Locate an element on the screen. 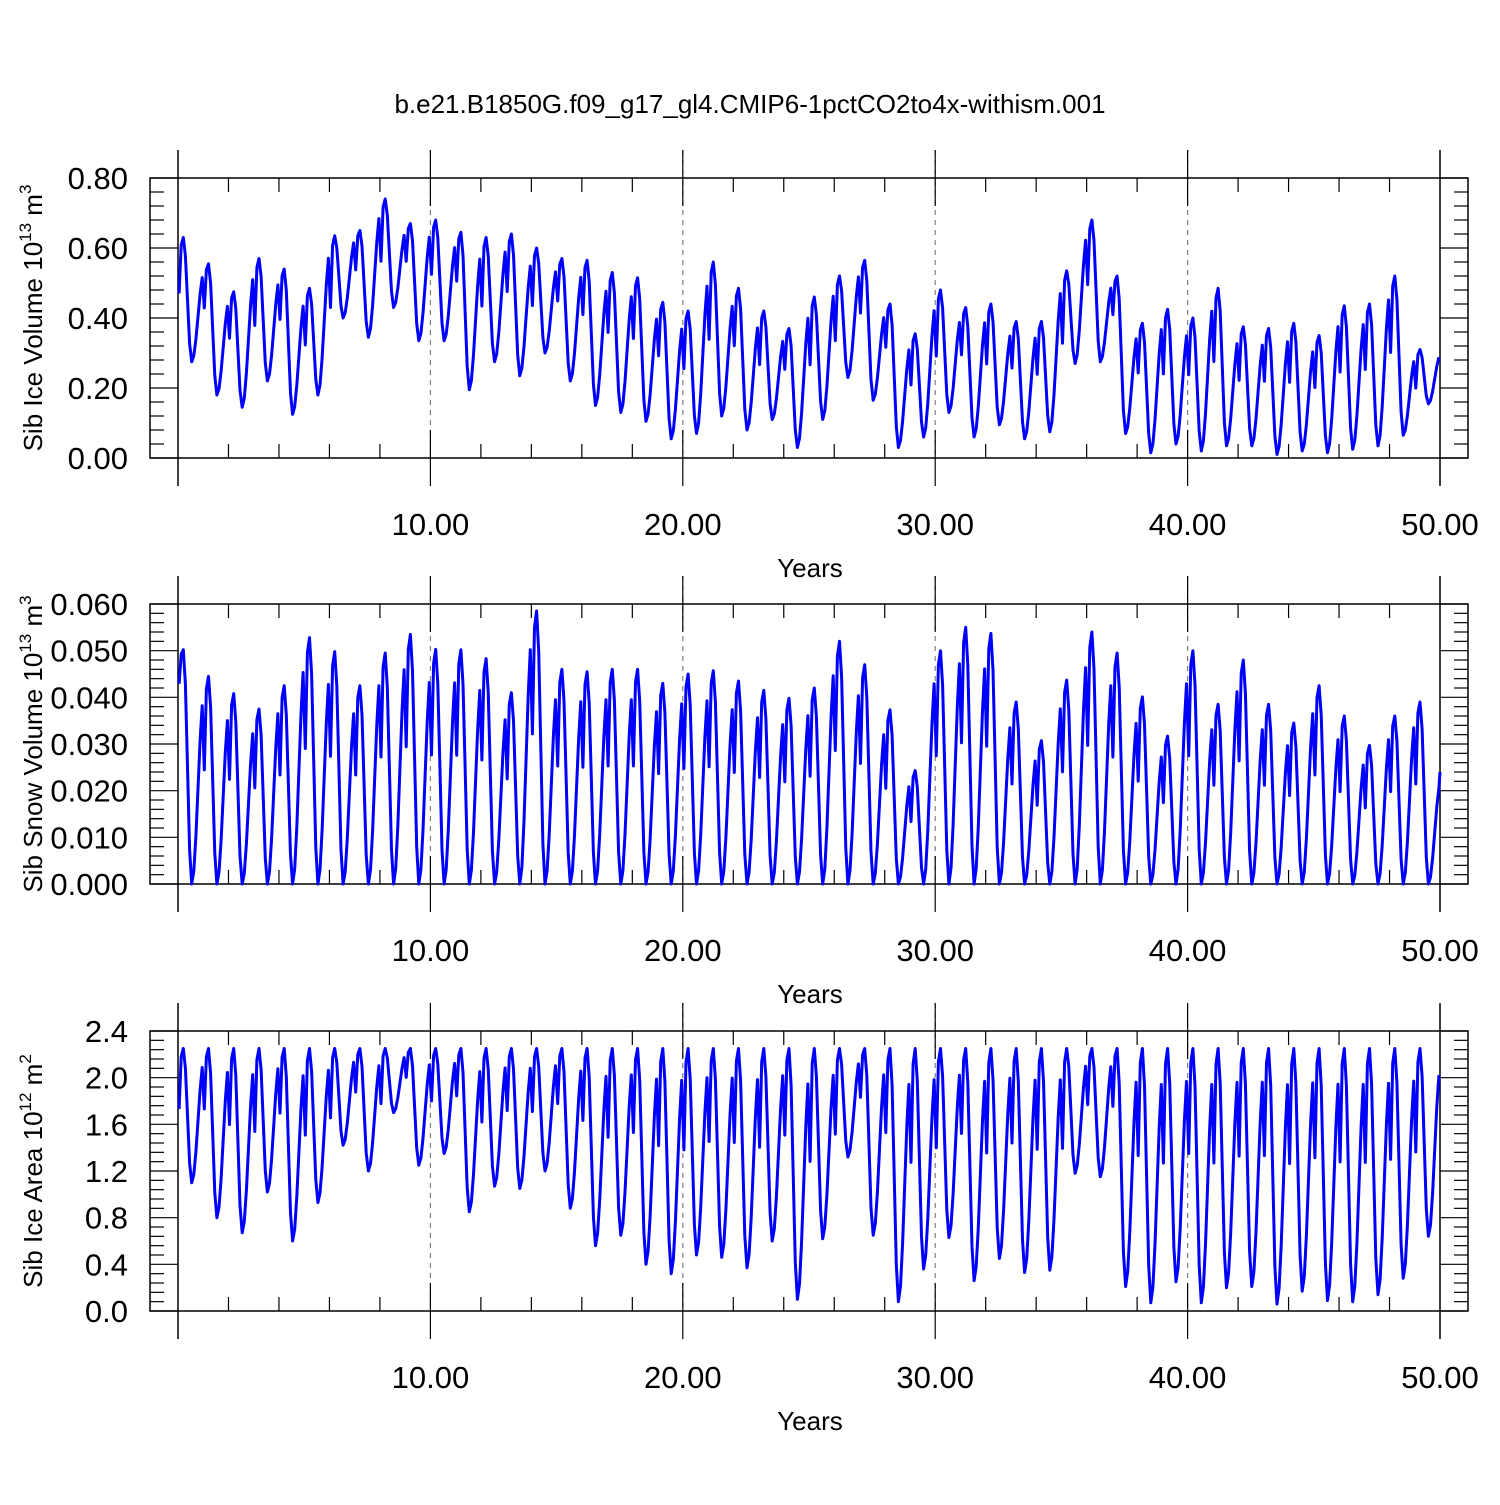 Image resolution: width=1500 pixels, height=1505 pixels. y-tick-label: 0.010 is located at coordinates (89, 837).